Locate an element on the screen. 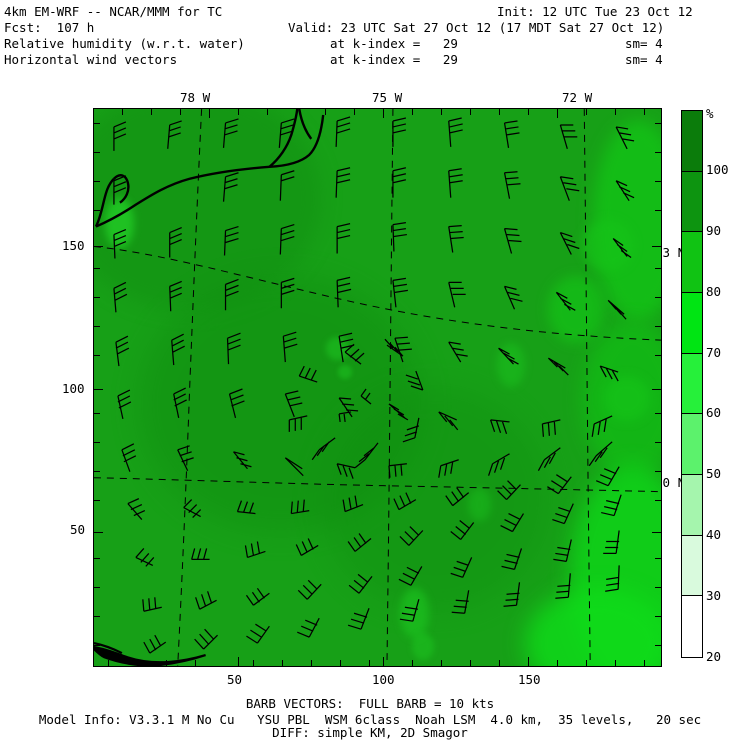 The width and height of the screenshot is (740, 740). colorbar-tick-40: 40 is located at coordinates (714, 535).